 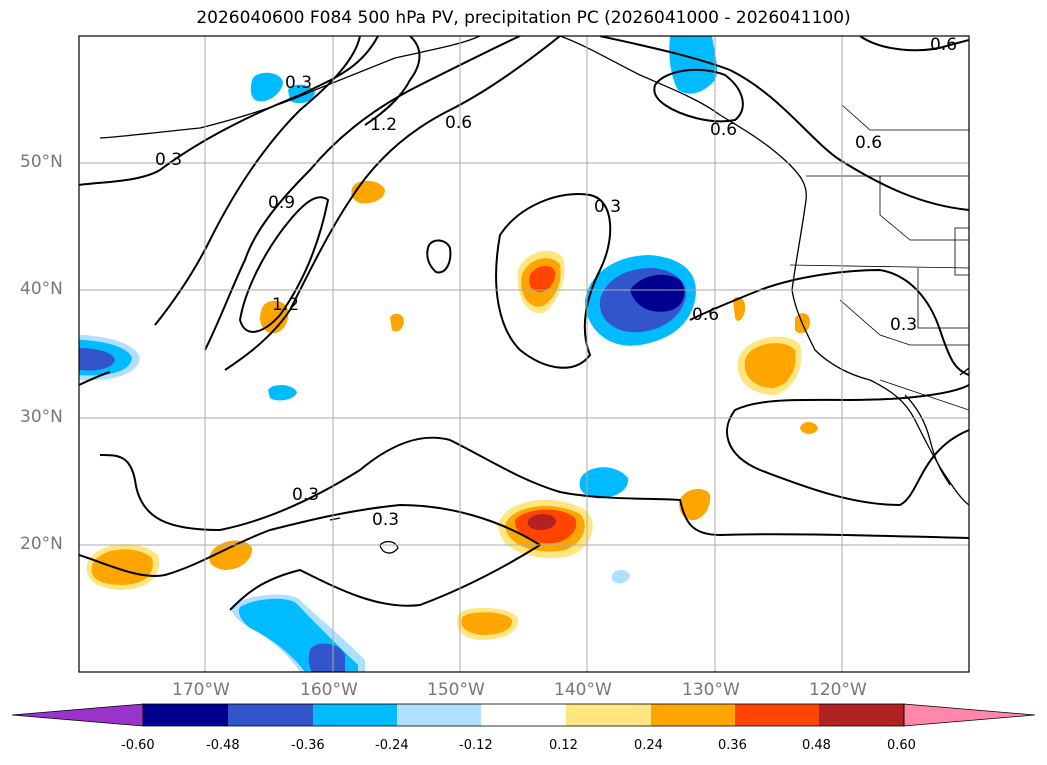 I want to click on lon-label: 120°W, so click(x=838, y=690).